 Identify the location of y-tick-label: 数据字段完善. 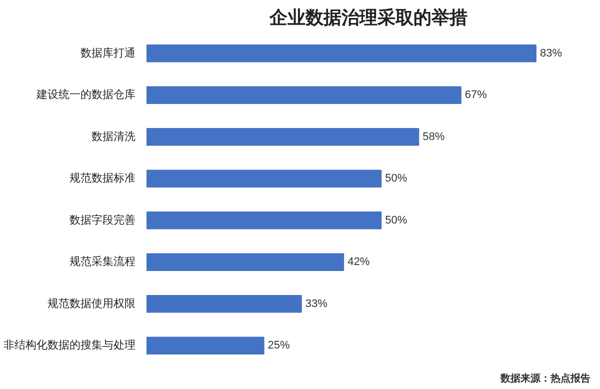
(103, 219).